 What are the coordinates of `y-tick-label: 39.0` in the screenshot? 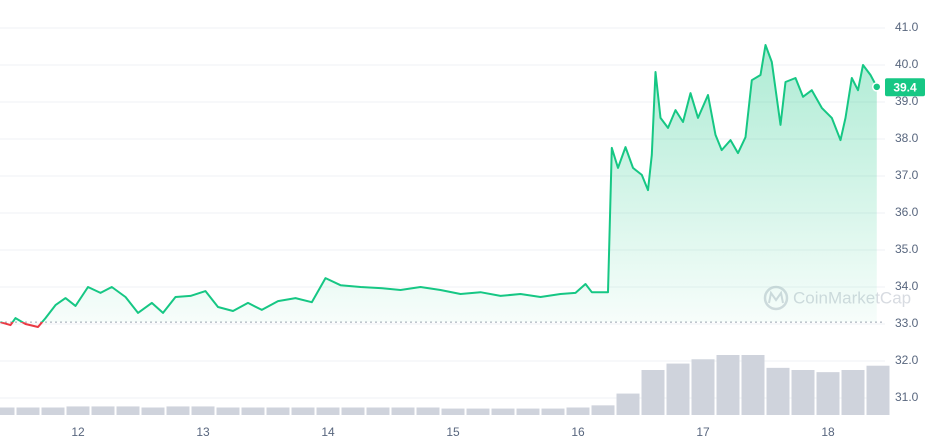 It's located at (907, 101).